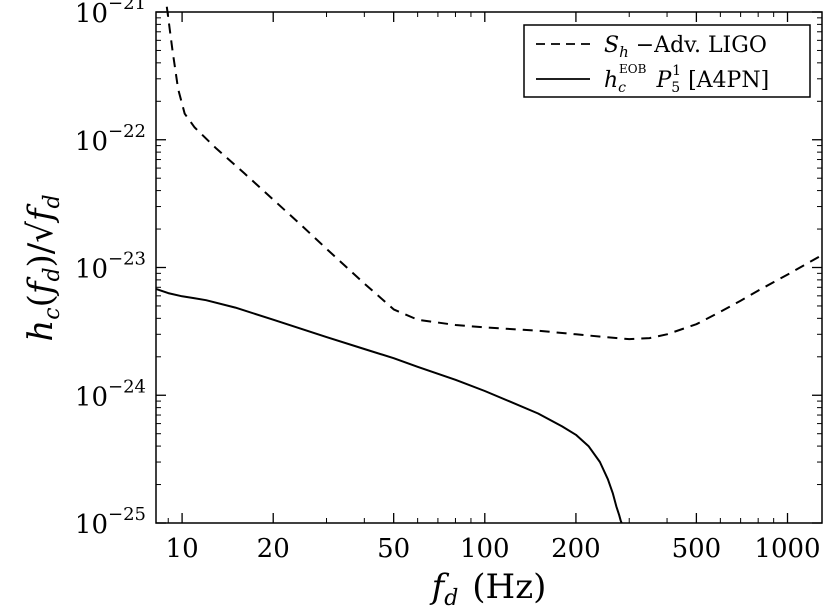 Image resolution: width=830 pixels, height=609 pixels. I want to click on legend-entry-2-main: h, so click(611, 80).